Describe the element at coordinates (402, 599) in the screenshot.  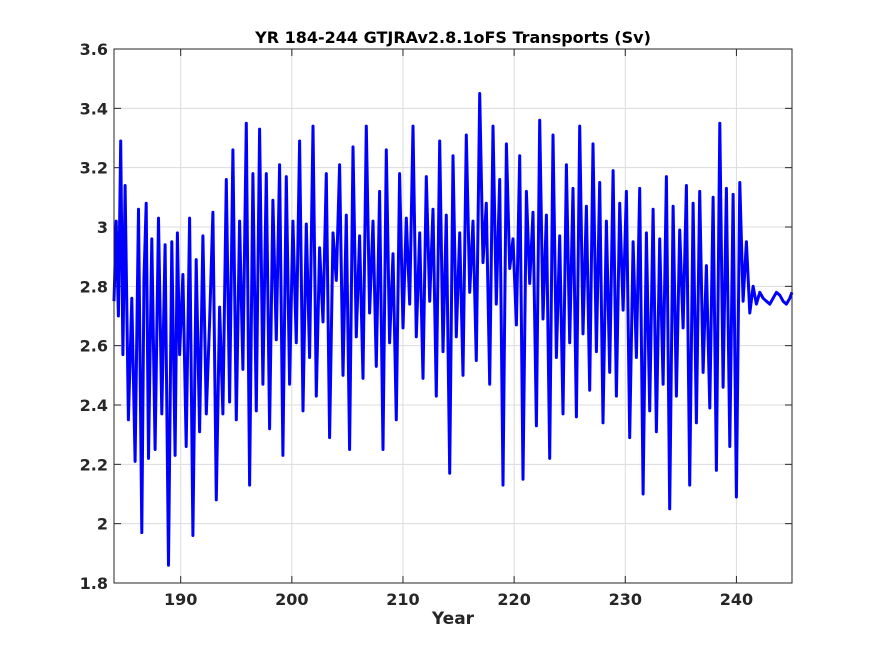
I see `x-tick-label: 210` at that location.